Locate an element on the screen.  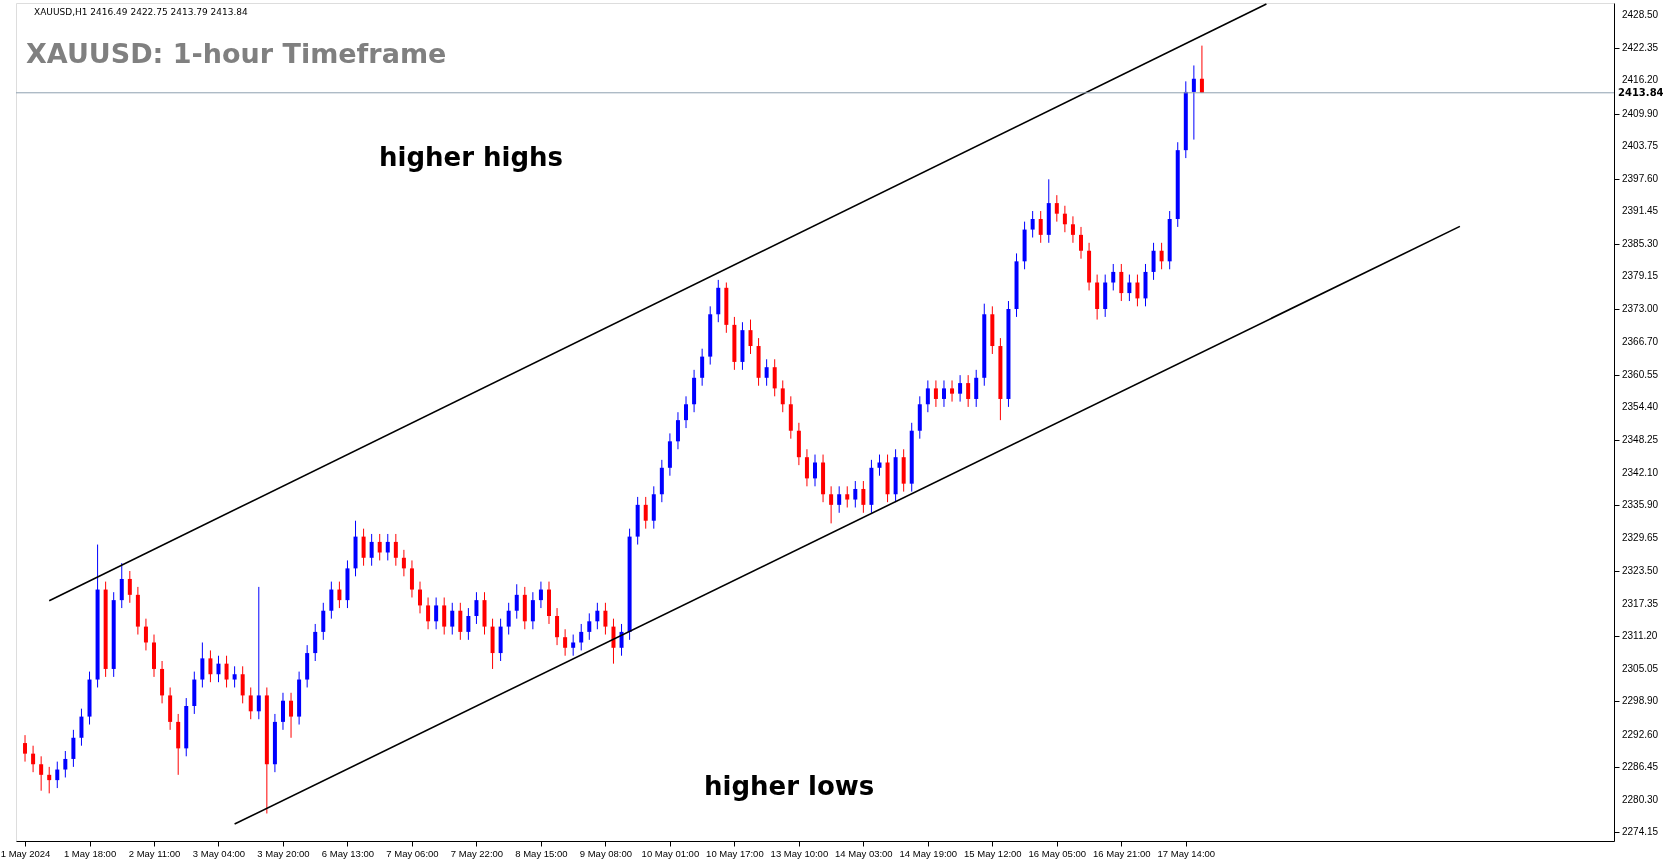
y-tick-label: 2329.65 is located at coordinates (1640, 538).